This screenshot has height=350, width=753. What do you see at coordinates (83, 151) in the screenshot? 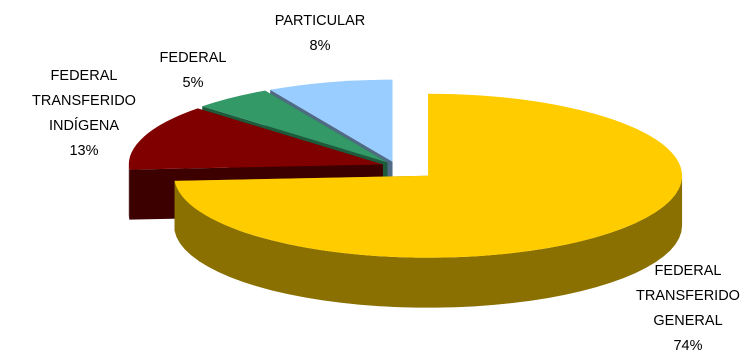
I see `slice-percent-label: 13%` at bounding box center [83, 151].